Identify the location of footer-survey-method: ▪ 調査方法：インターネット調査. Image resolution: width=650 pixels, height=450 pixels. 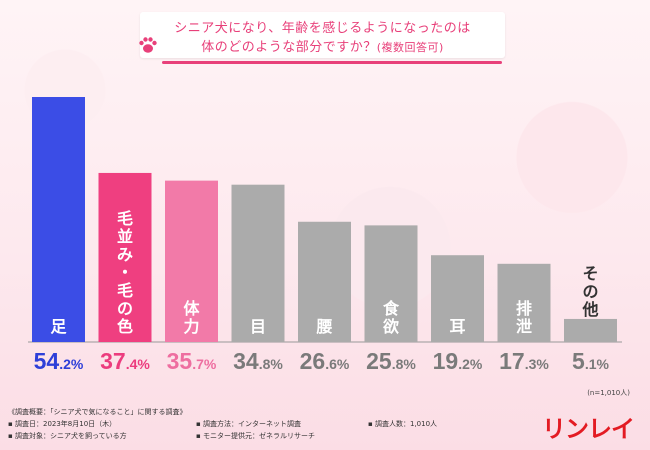
(248, 424).